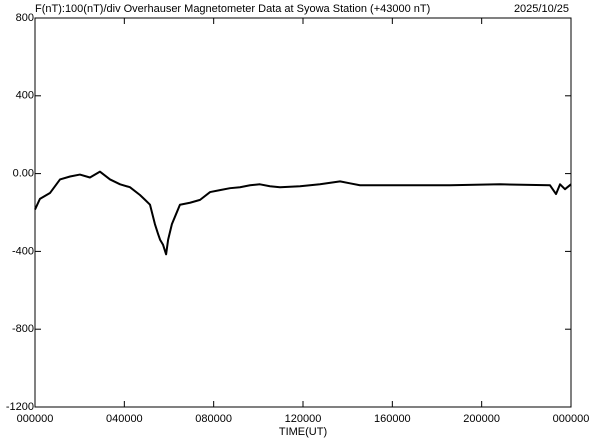 Image resolution: width=592 pixels, height=440 pixels. I want to click on x-tick-label: 040000, so click(124, 419).